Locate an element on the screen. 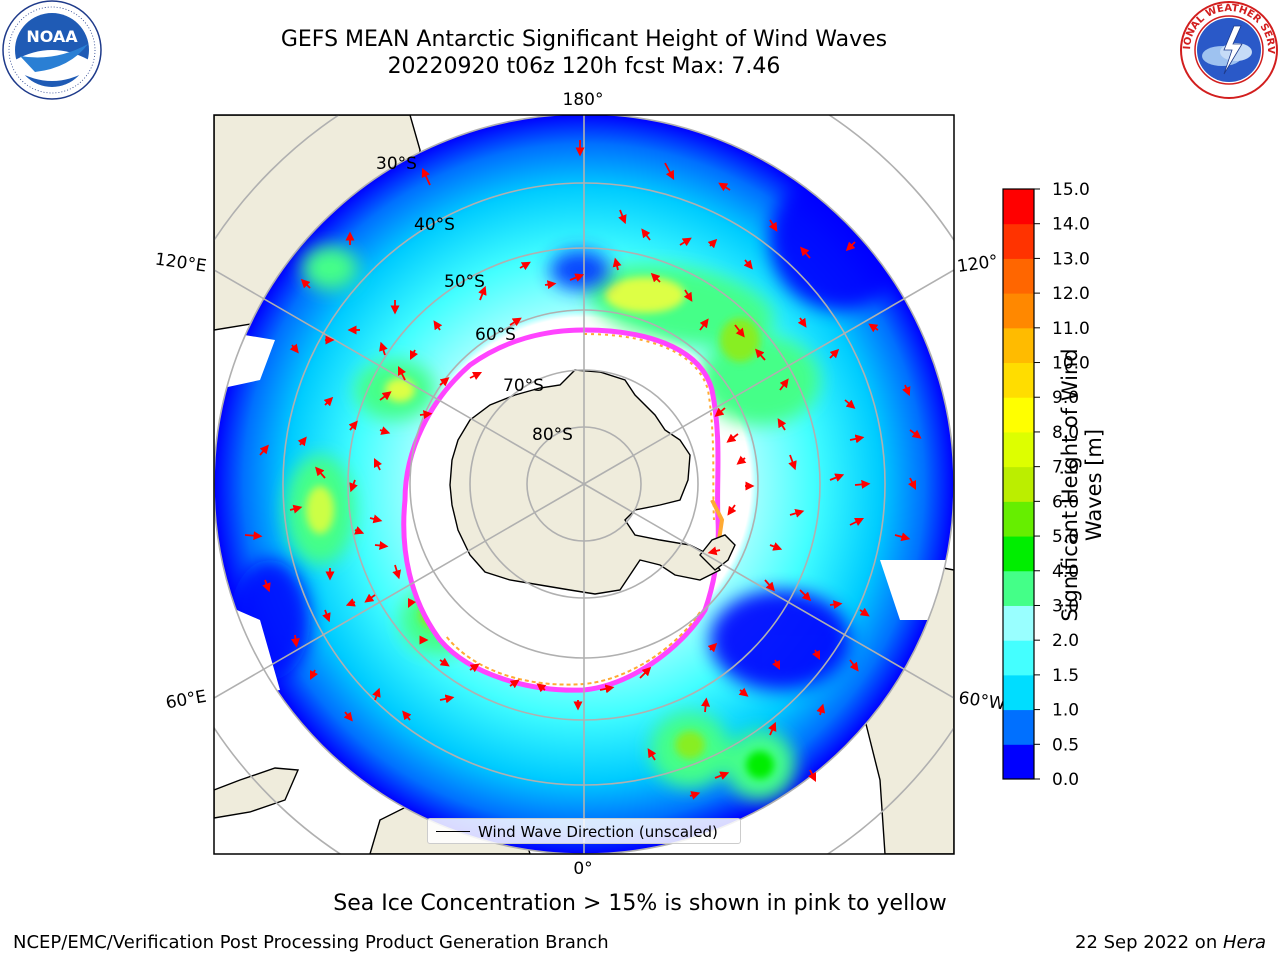  colorbar-label: Significant Height of Wind Waves [m] is located at coordinates (1082, 485).